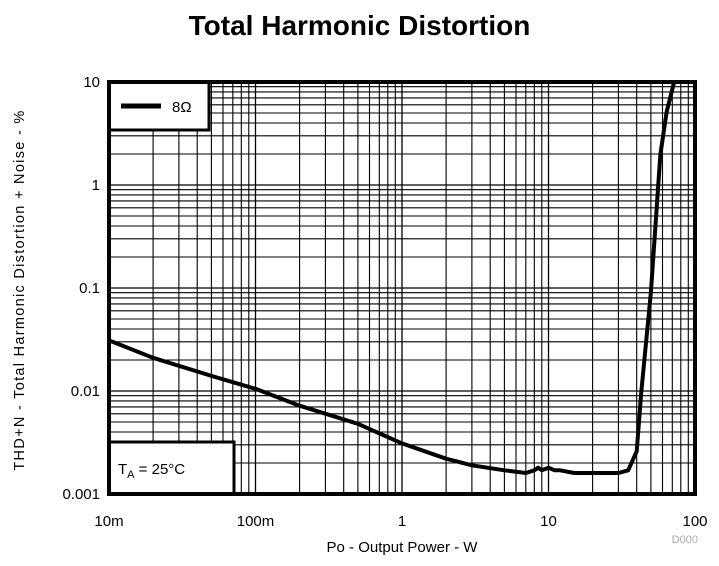 Image resolution: width=719 pixels, height=566 pixels. Describe the element at coordinates (108, 521) in the screenshot. I see `x-tick-label: 10m` at that location.